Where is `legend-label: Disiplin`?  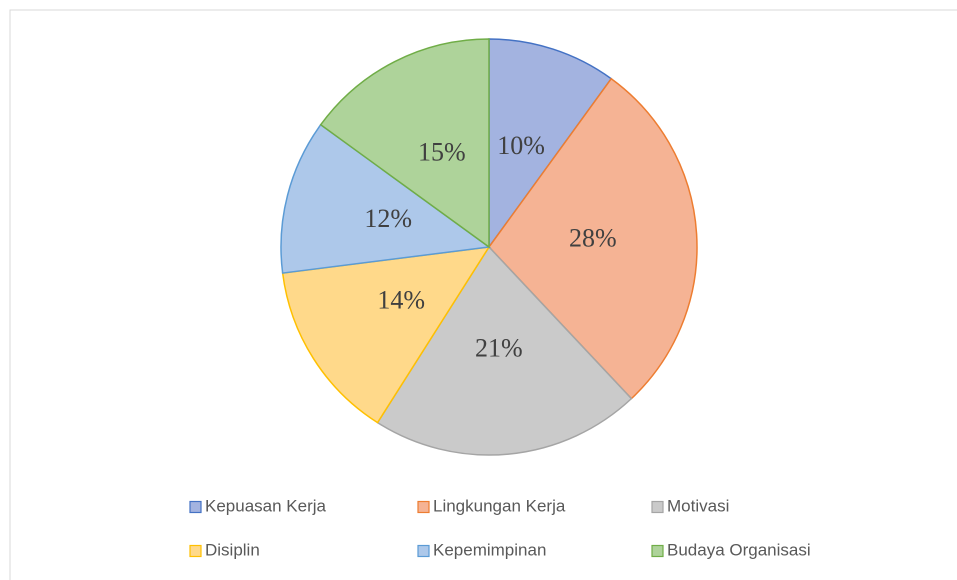 legend-label: Disiplin is located at coordinates (232, 549).